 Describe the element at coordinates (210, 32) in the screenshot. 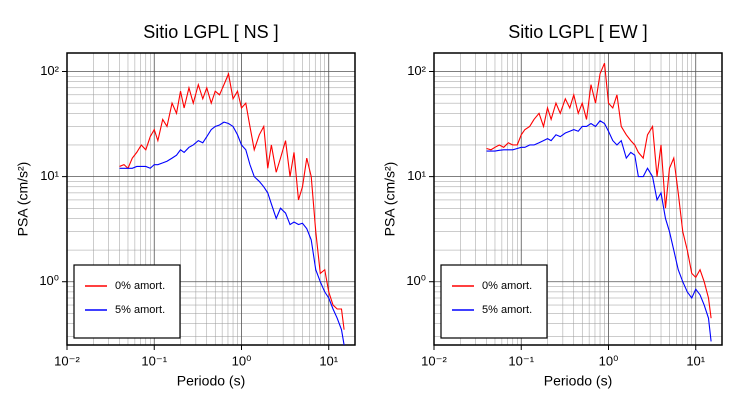

I see `chart-title: Sitio LGPL [ NS ]` at that location.